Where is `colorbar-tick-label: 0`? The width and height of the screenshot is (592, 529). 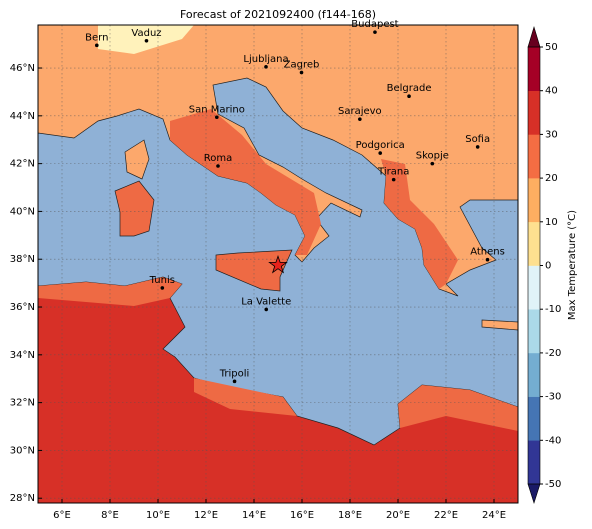 colorbar-tick-label: 0 is located at coordinates (548, 266).